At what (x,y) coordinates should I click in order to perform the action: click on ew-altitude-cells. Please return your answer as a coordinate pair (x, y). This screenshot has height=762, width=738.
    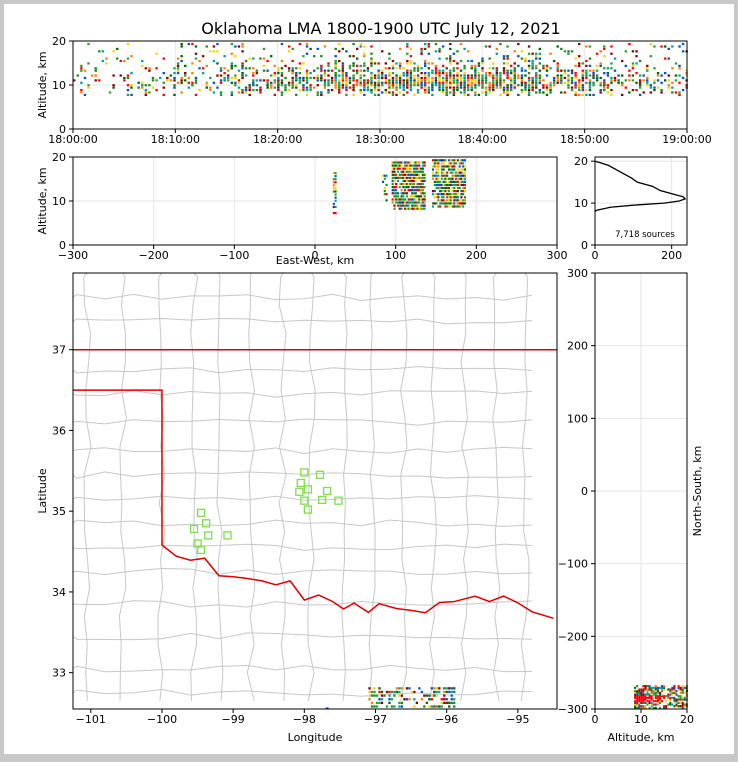
    Looking at the image, I should click on (399, 187).